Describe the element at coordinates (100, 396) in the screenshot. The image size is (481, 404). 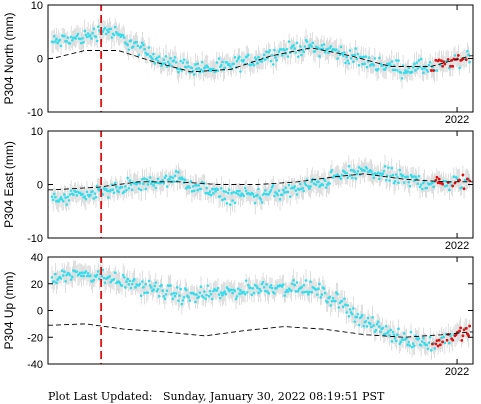
I see `footer-label: Plot Last Updated:` at that location.